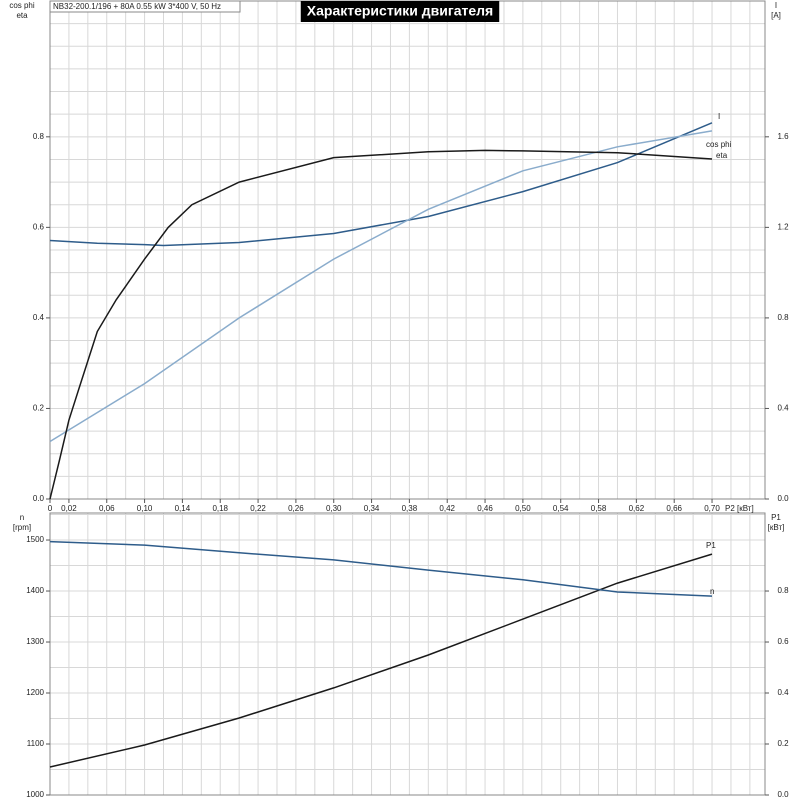 The width and height of the screenshot is (800, 805). I want to click on y-tick-label: 0.8, so click(39, 136).